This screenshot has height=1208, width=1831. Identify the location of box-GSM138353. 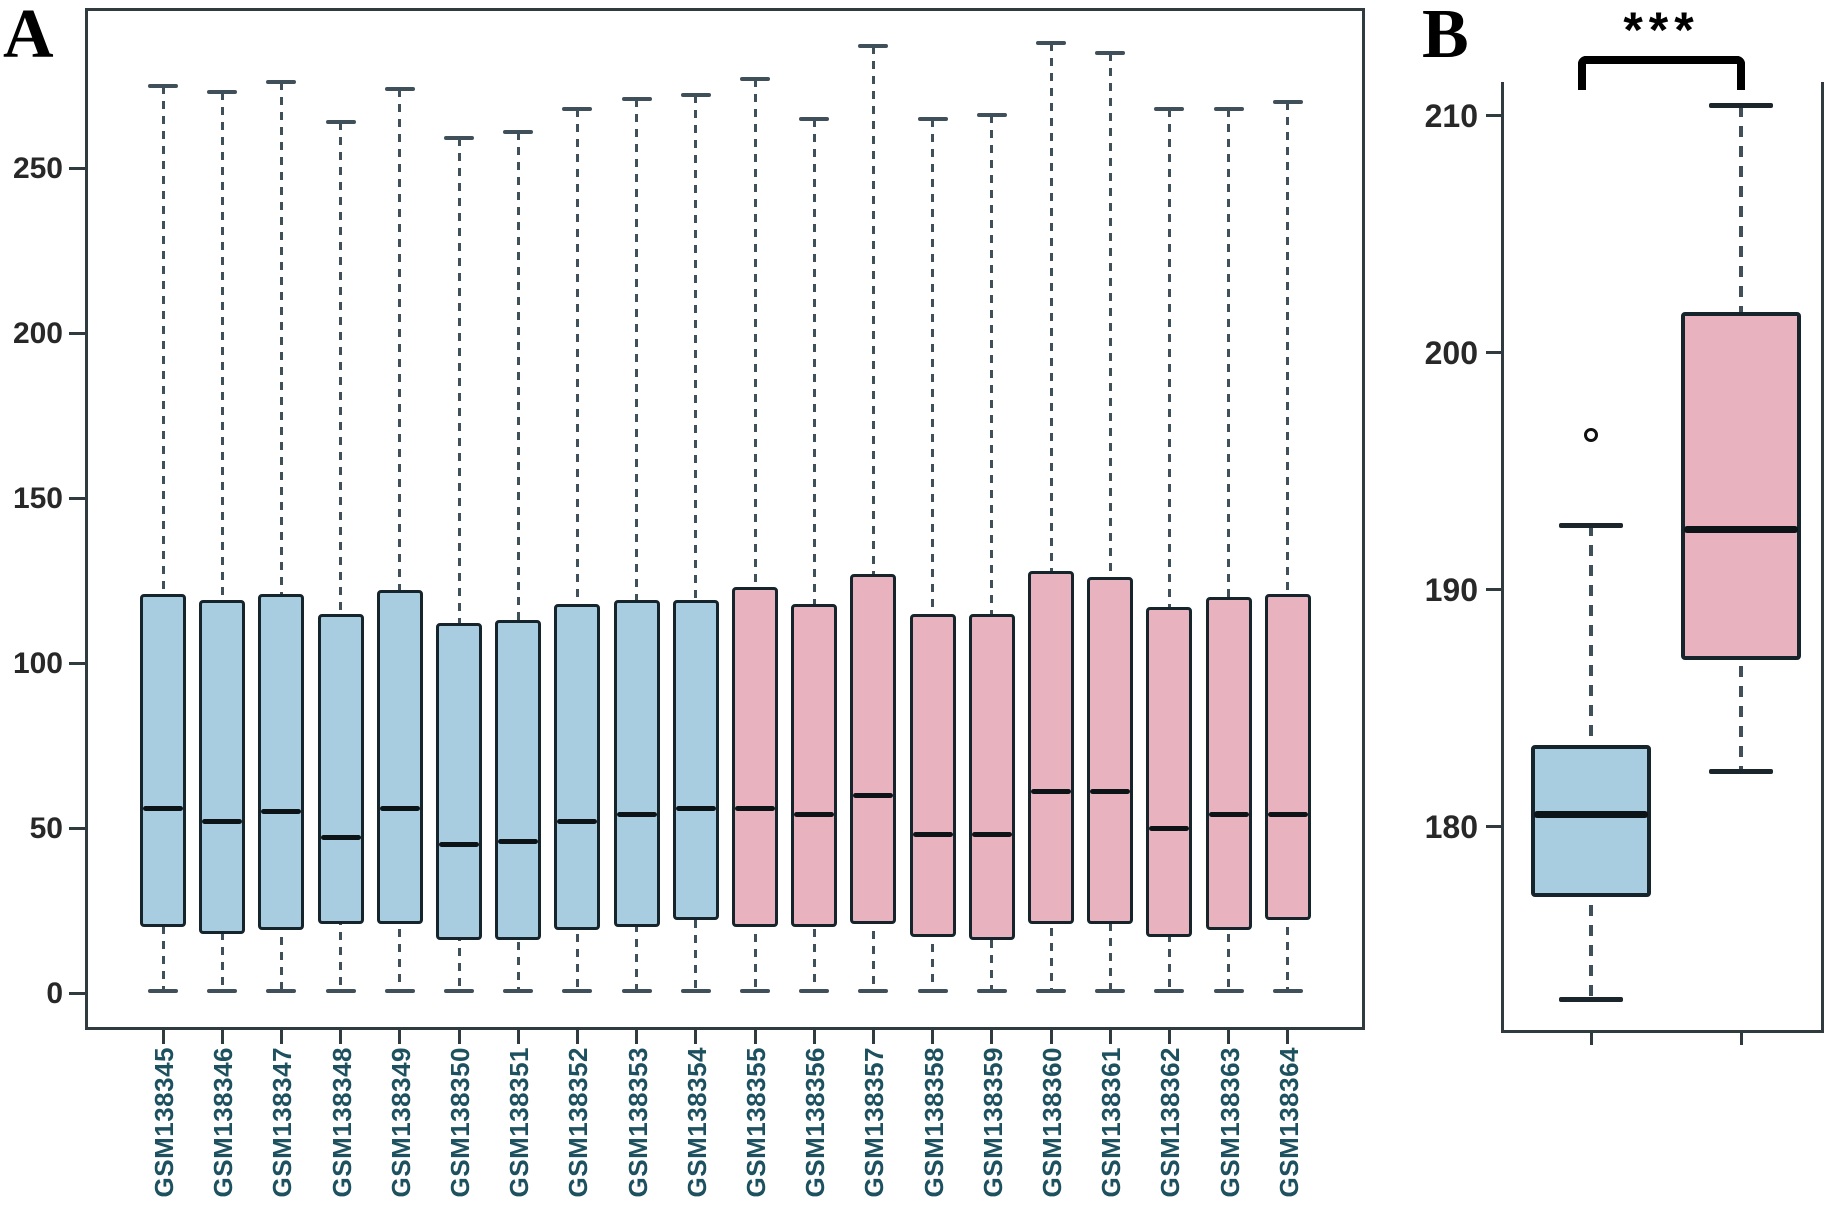
(636, 763).